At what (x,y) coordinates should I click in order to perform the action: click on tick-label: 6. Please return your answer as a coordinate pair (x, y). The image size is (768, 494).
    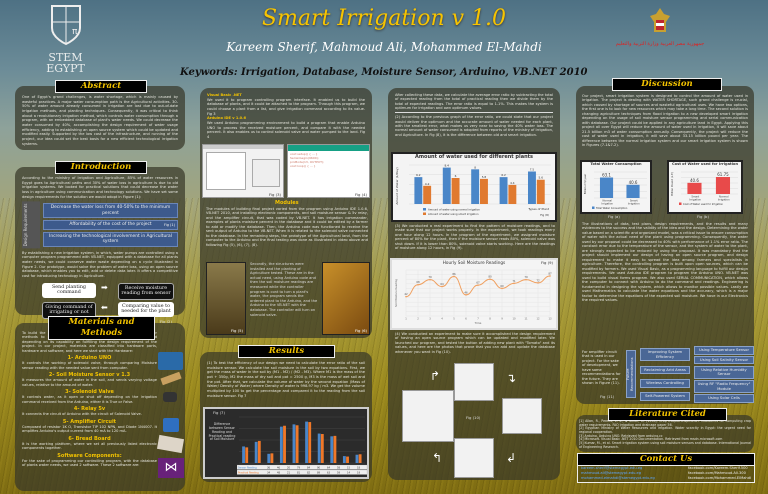
    Looking at the image, I should click on (466, 319).